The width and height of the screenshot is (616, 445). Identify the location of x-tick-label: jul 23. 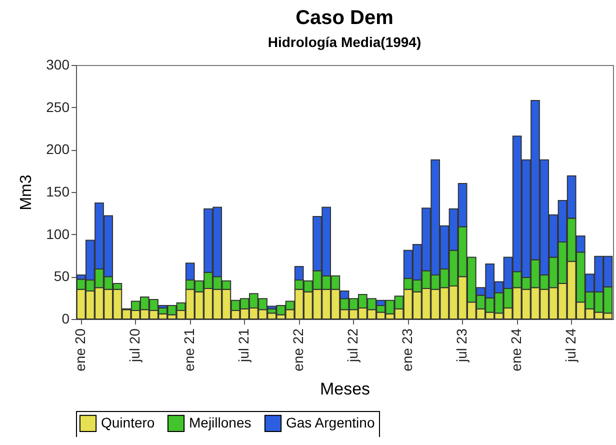
(462, 345).